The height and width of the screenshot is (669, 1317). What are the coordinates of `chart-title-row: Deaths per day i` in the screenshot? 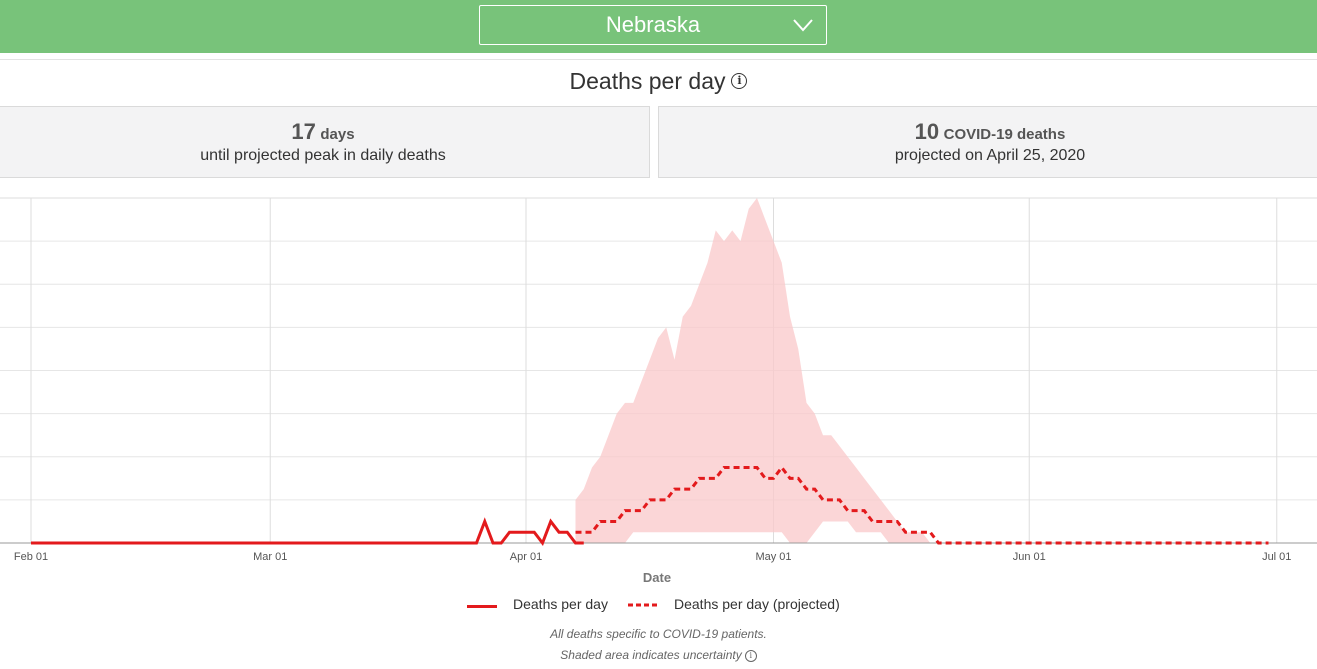 It's located at (658, 81).